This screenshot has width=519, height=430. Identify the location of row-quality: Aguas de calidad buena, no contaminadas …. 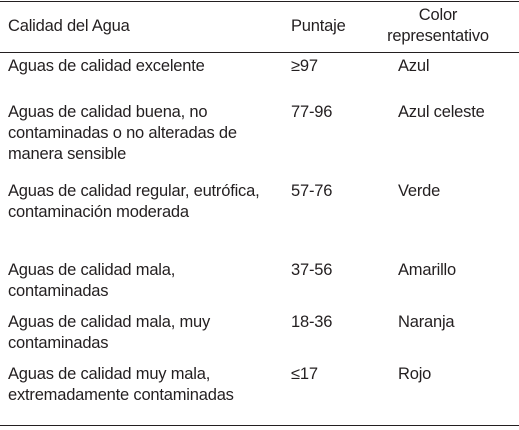
(122, 133).